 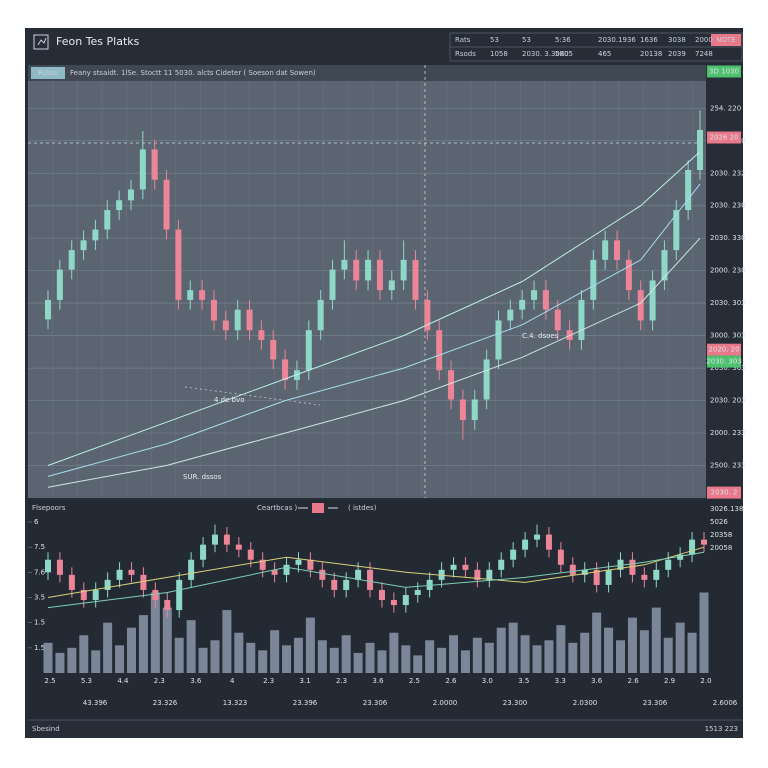 What do you see at coordinates (376, 580) in the screenshot?
I see `average-line` at bounding box center [376, 580].